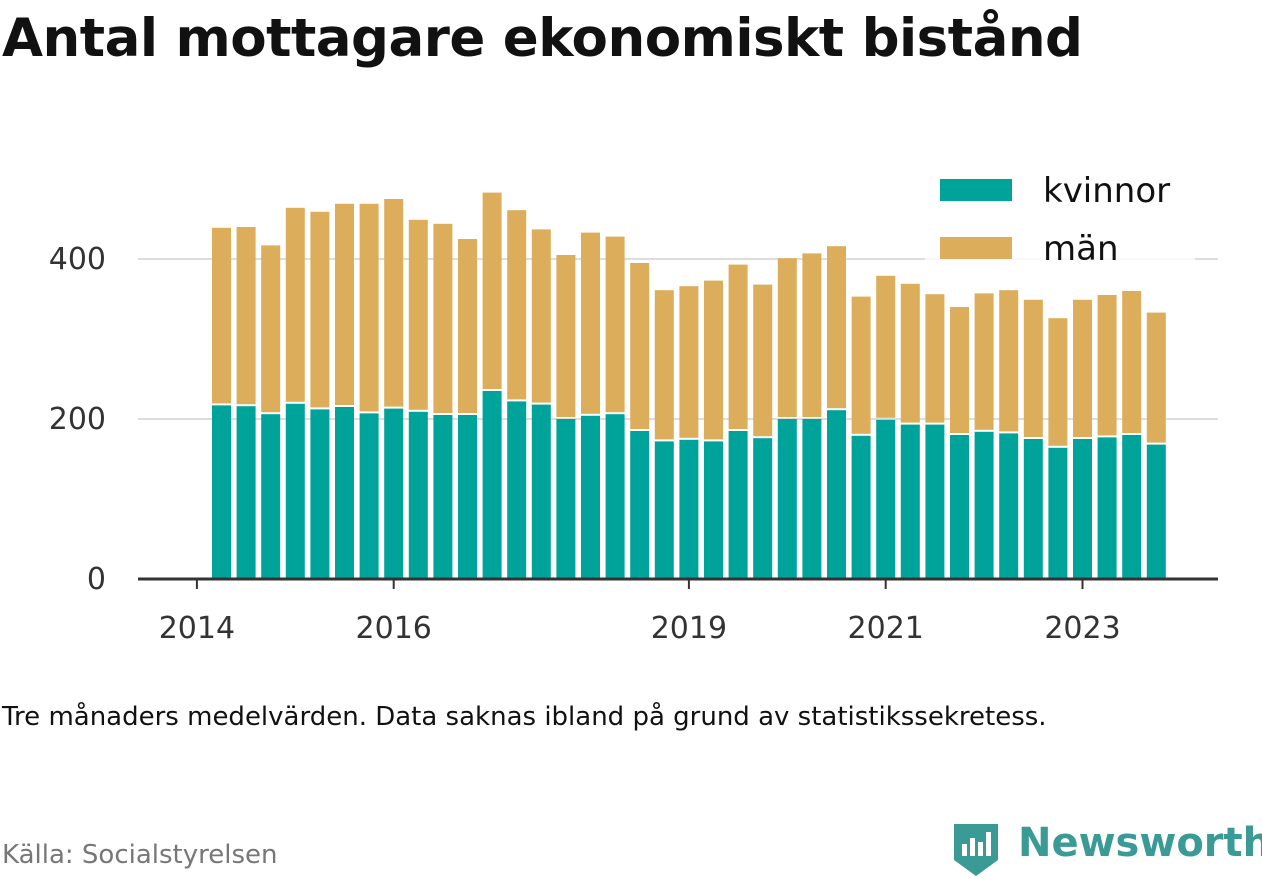  Describe the element at coordinates (1082, 628) in the screenshot. I see `x-tick-label: 2023` at that location.